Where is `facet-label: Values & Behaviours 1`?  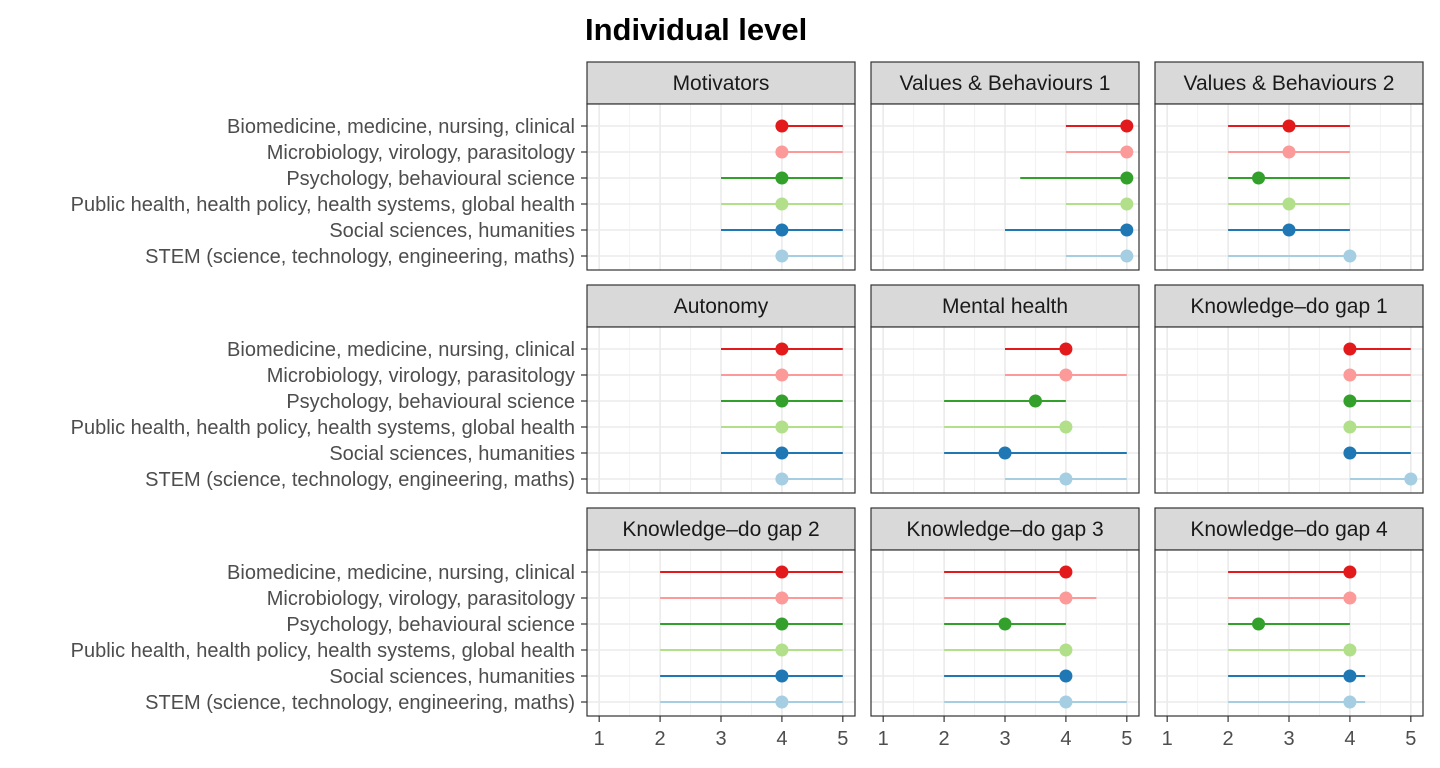
facet-label: Values & Behaviours 1 is located at coordinates (1005, 83).